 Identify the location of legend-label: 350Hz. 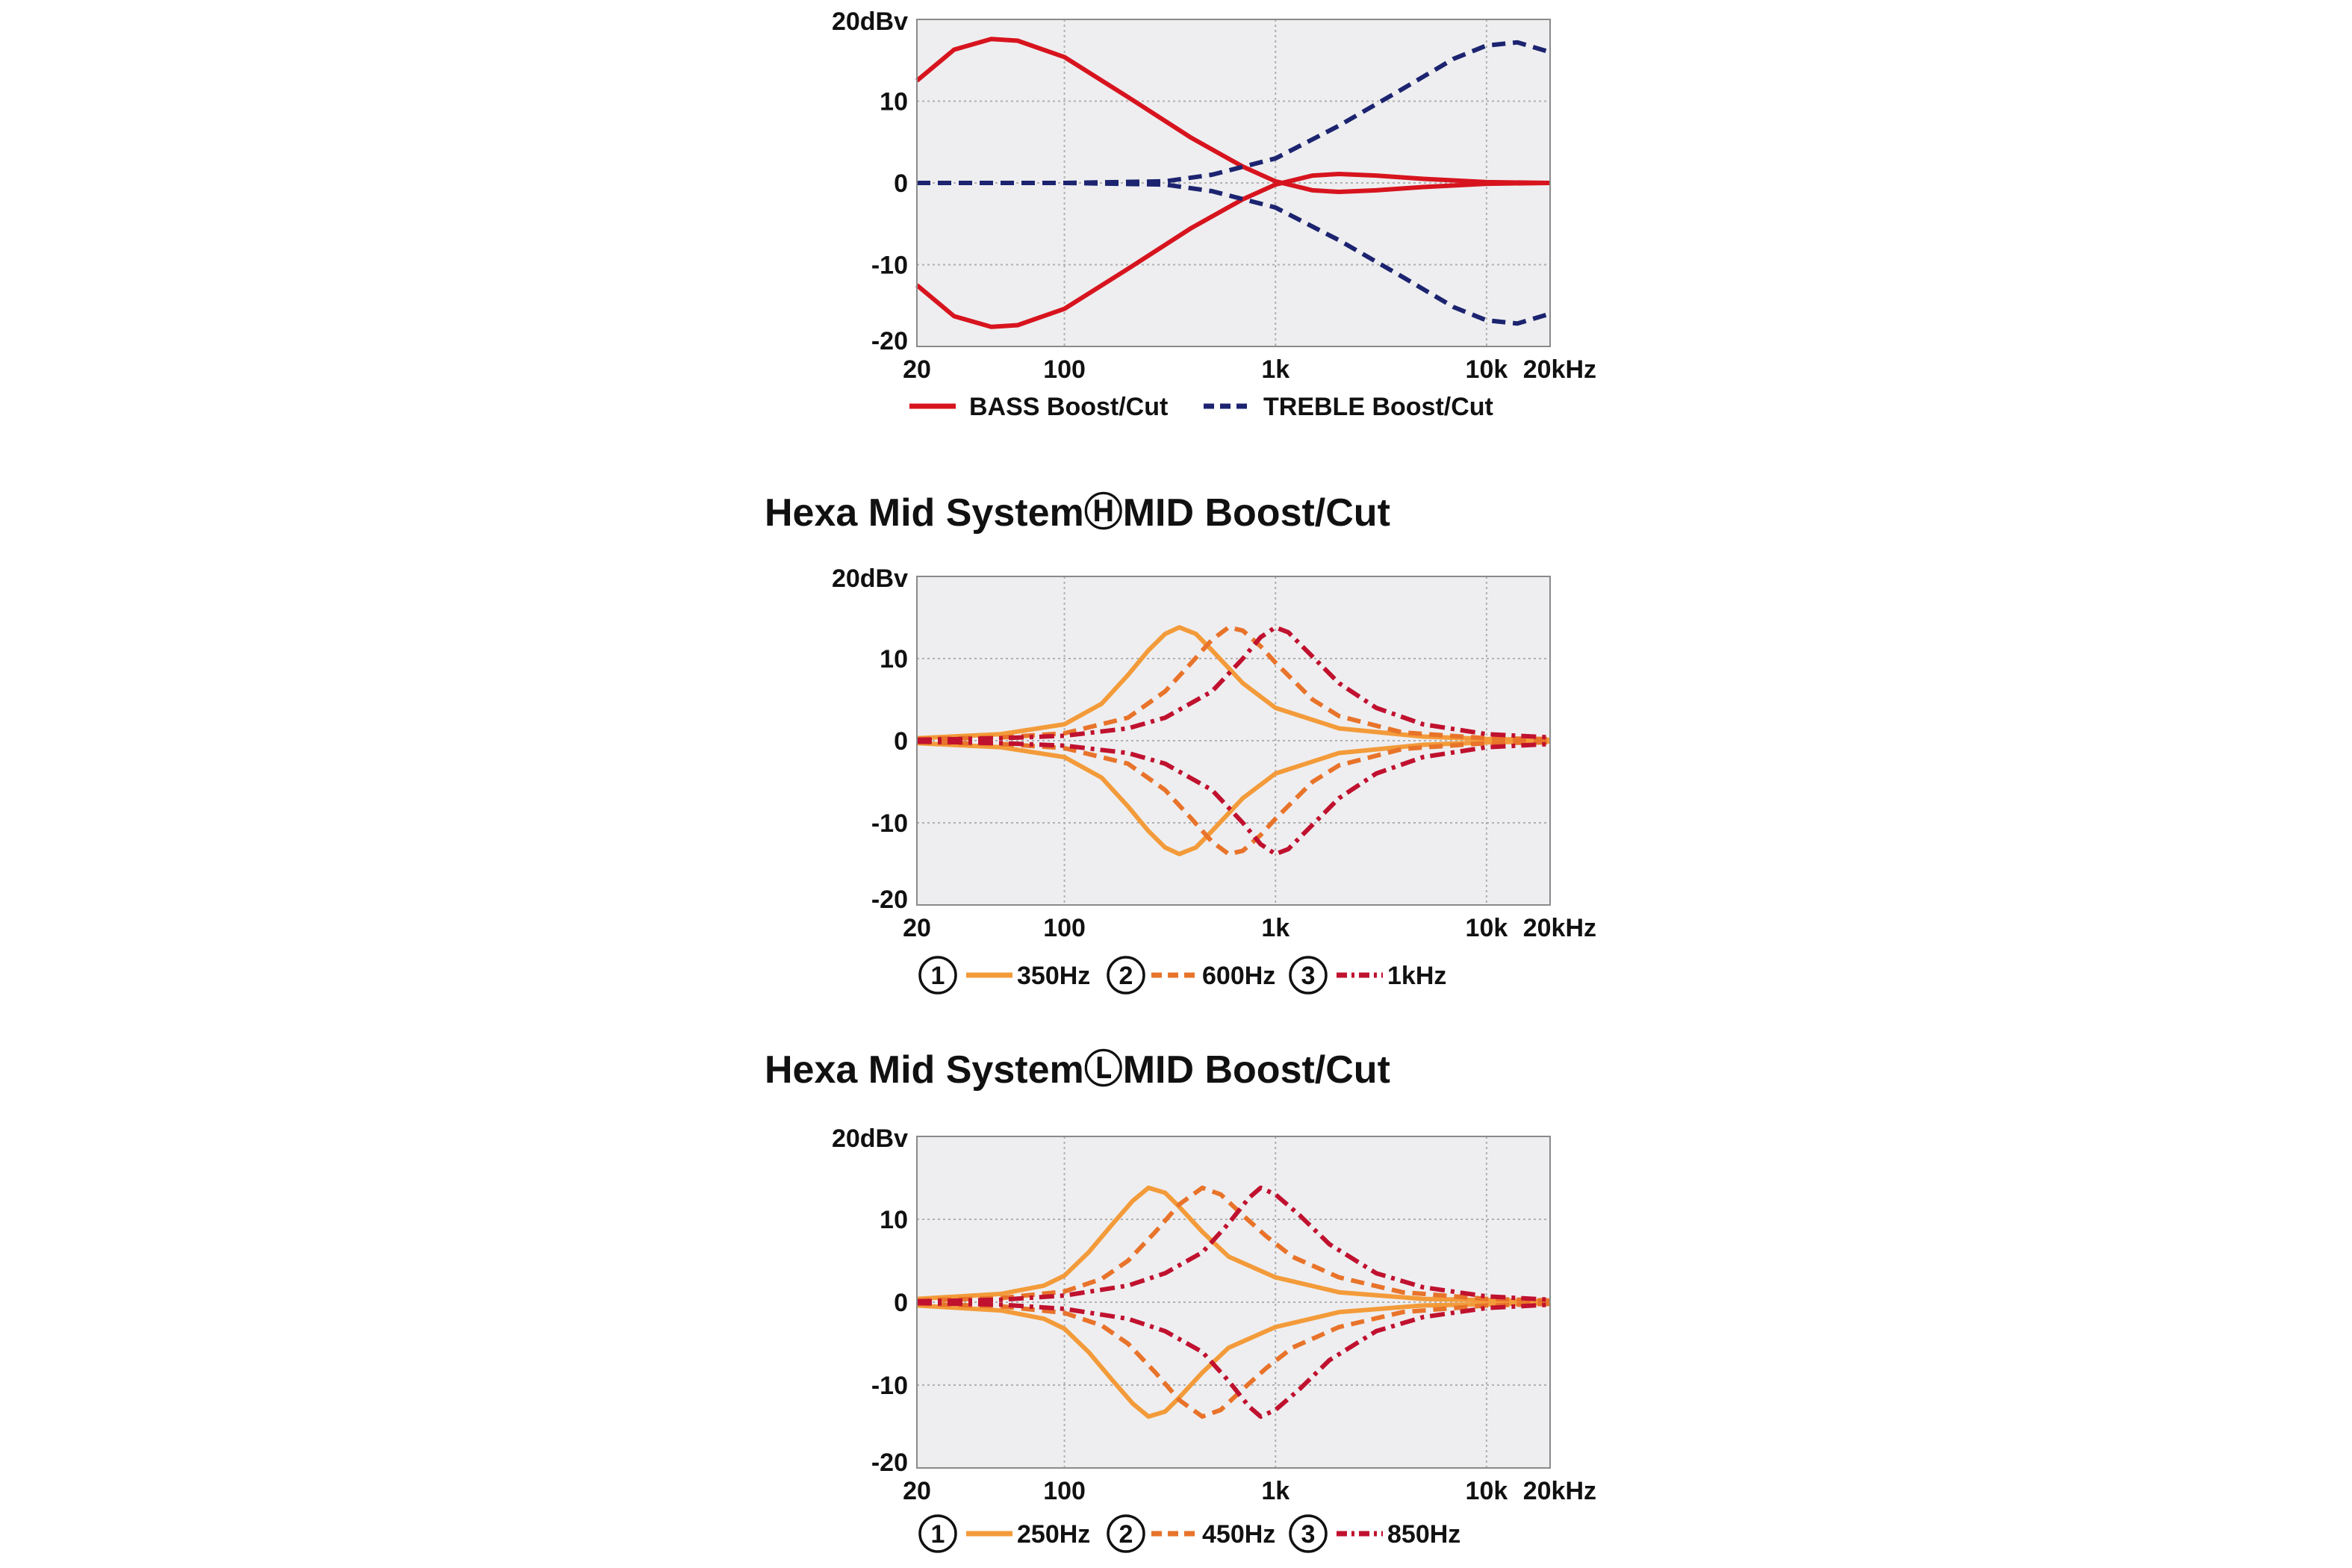
(1053, 976).